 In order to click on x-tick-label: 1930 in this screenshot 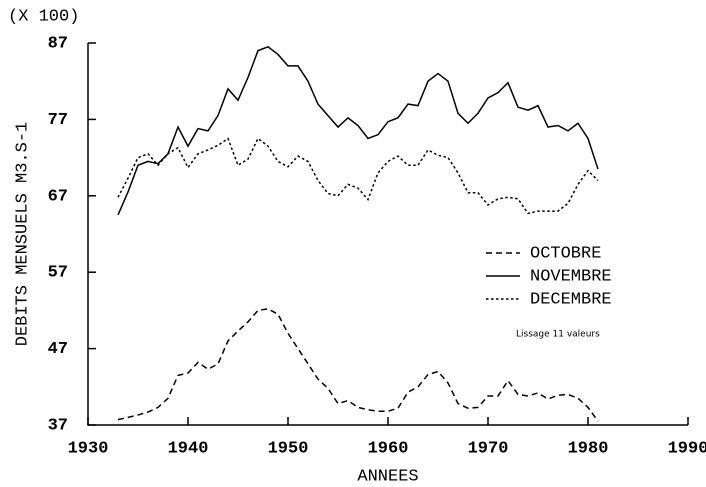, I will do `click(88, 448)`.